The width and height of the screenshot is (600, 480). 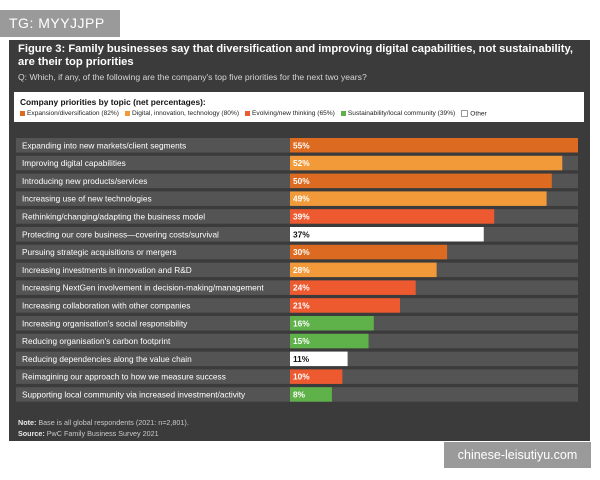 I want to click on value-label: 11%, so click(x=301, y=359).